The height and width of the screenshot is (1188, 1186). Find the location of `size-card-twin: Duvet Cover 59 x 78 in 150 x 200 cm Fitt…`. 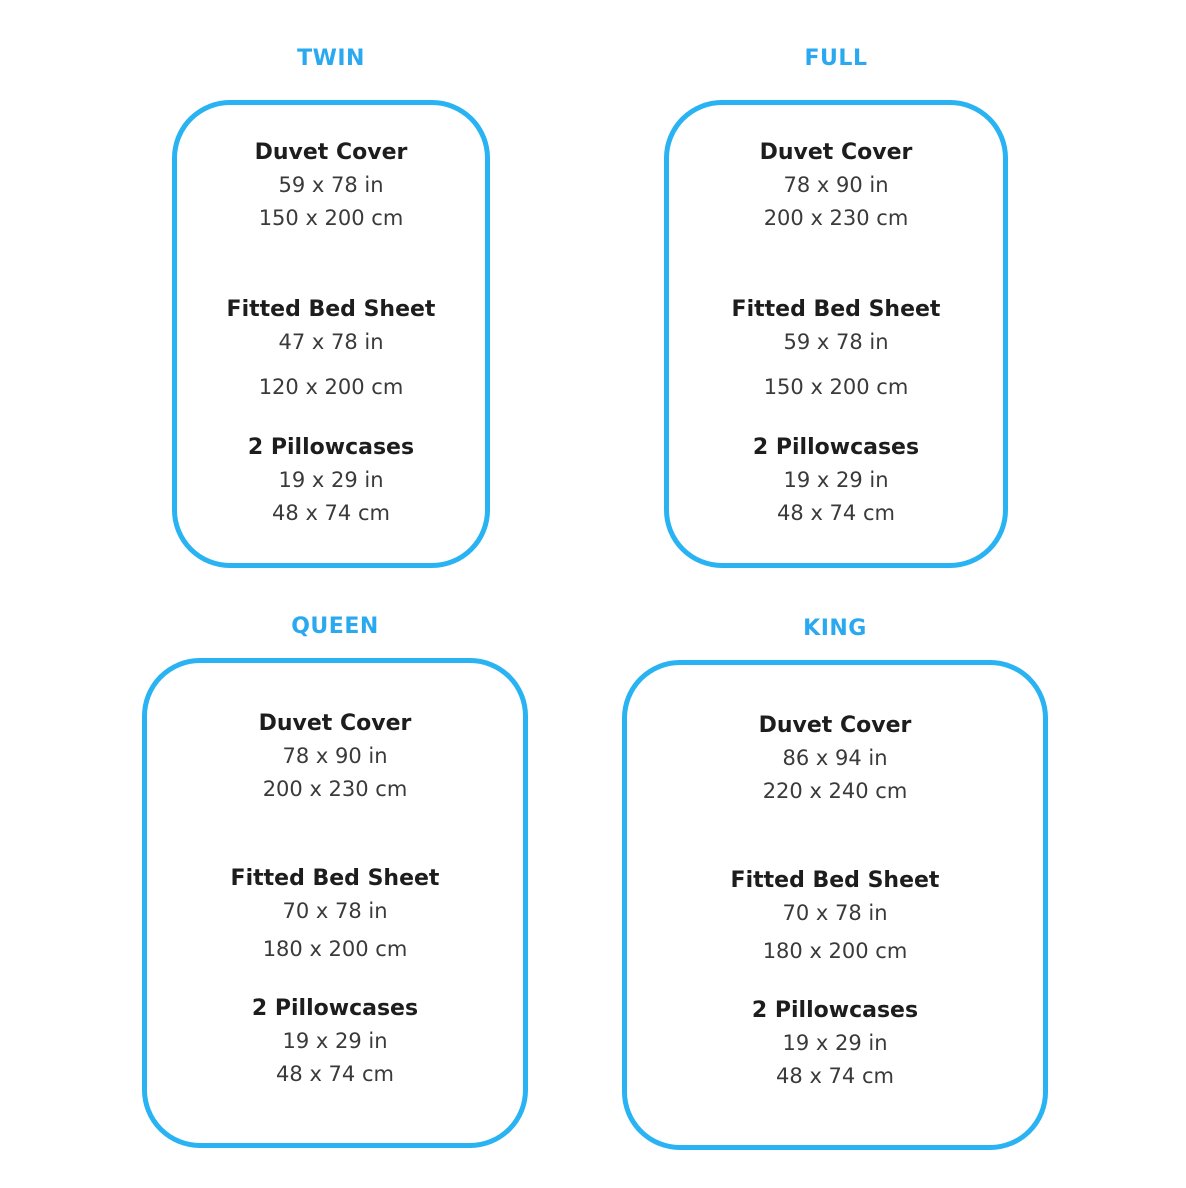

size-card-twin: Duvet Cover 59 x 78 in 150 x 200 cm Fitt… is located at coordinates (331, 334).